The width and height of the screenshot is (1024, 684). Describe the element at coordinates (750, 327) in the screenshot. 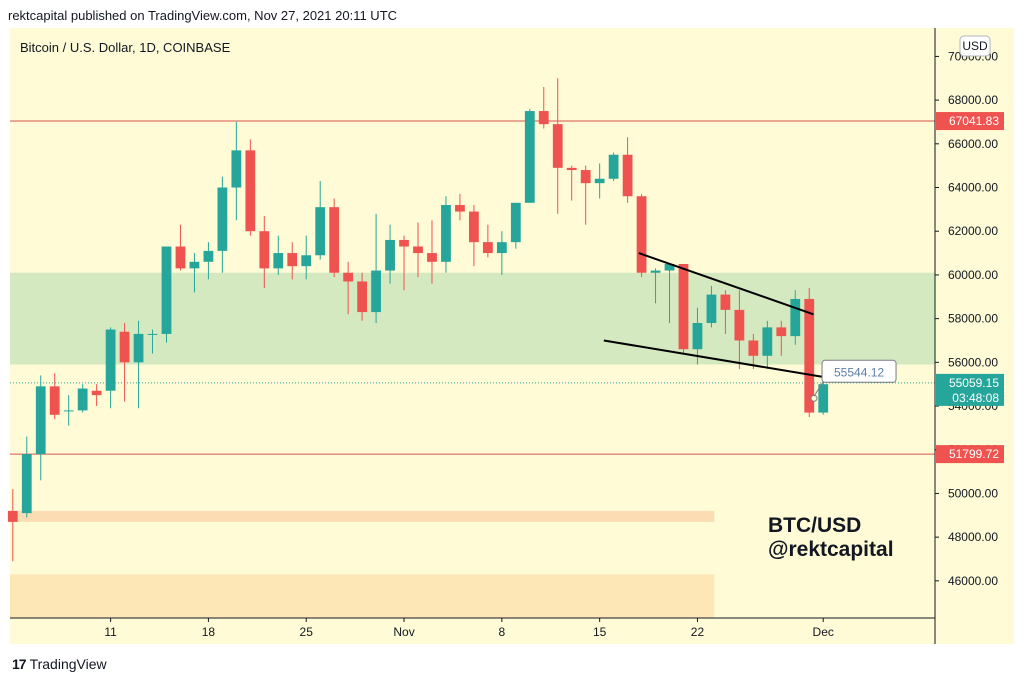

I see `trendlines-layer: 55544.12` at that location.